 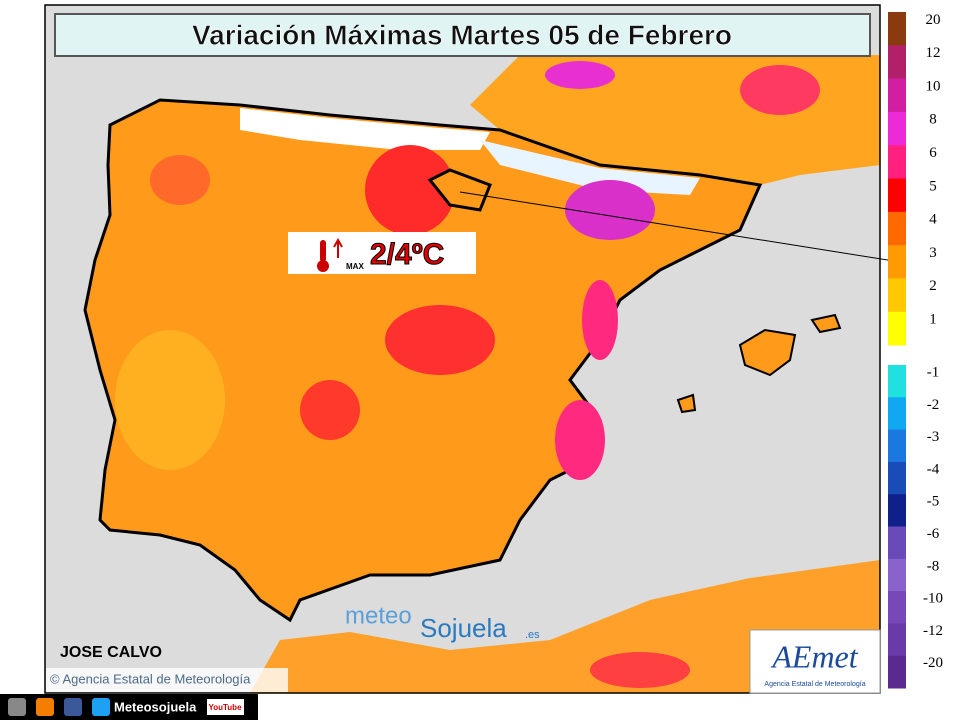 I want to click on title: Variación Máximas Martes 05 de Febrero, so click(x=462, y=34).